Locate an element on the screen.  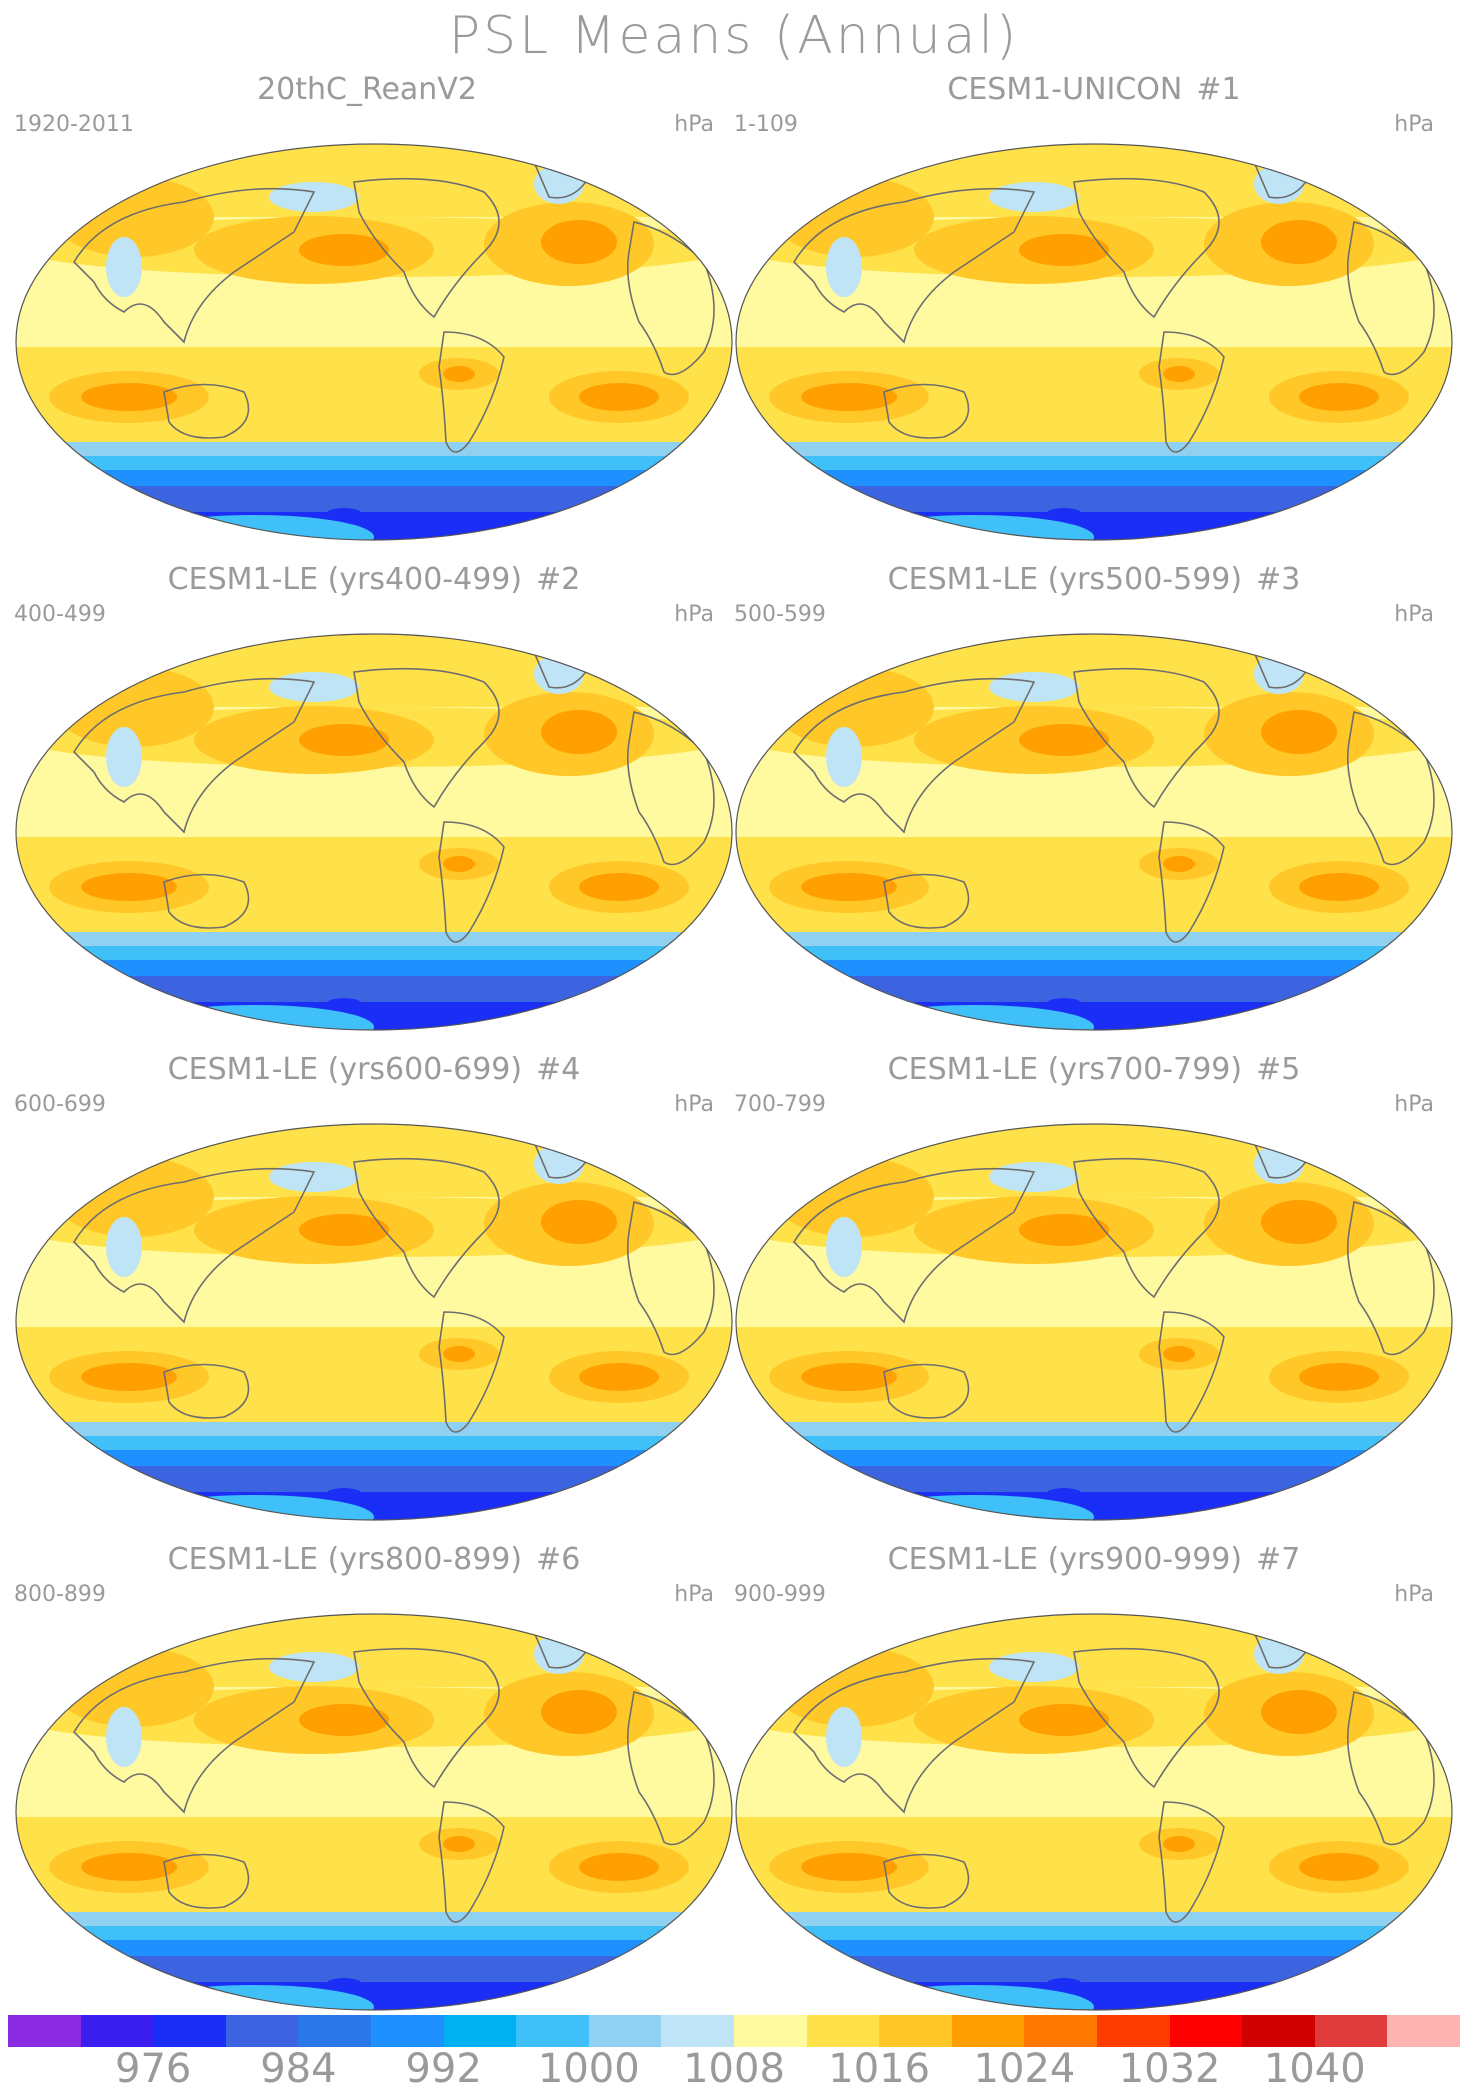
panel-title-text: CESM1-LE (yrs500-599) is located at coordinates (1065, 579).